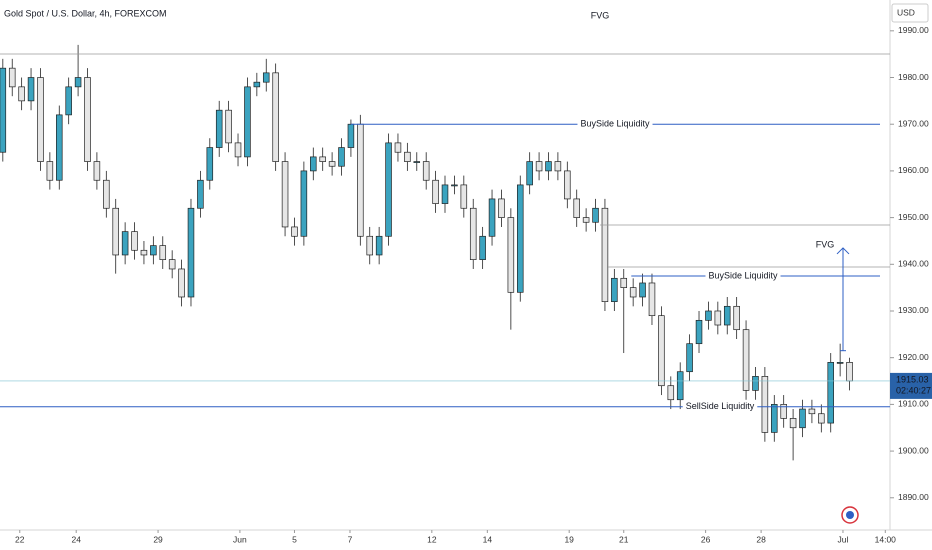 The height and width of the screenshot is (550, 932). I want to click on x-tick-label: 22, so click(20, 539).